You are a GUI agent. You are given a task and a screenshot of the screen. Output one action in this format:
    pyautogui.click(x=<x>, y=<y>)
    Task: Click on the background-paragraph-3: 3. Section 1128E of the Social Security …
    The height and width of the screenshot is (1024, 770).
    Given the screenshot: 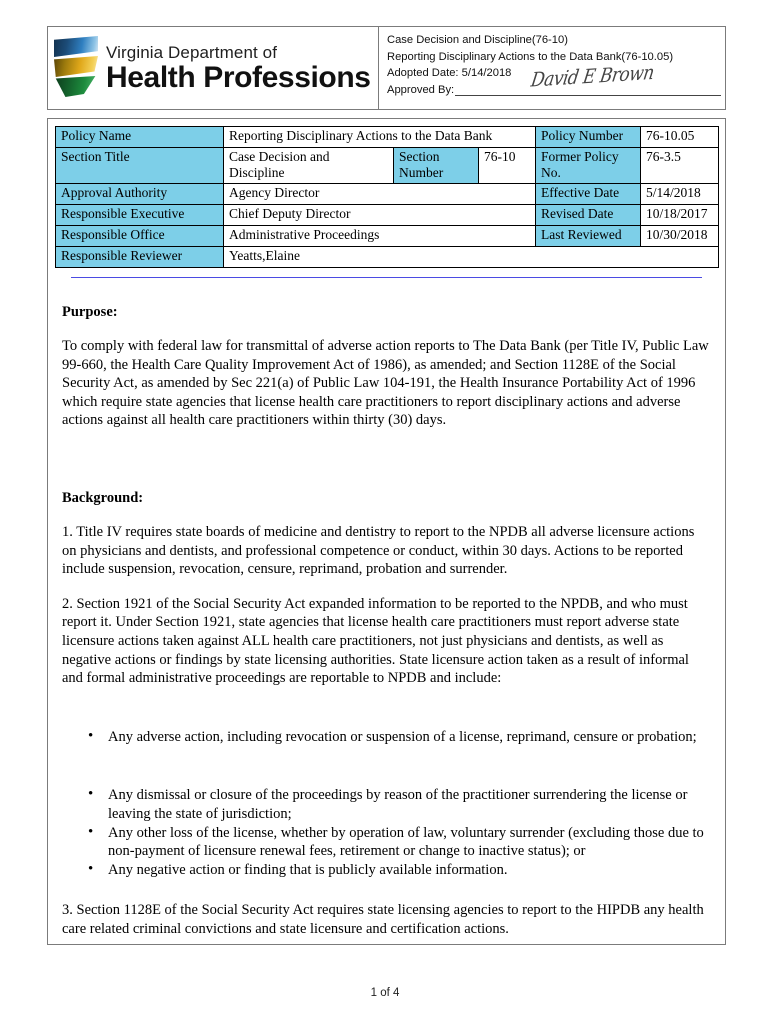 What is the action you would take?
    pyautogui.click(x=383, y=919)
    